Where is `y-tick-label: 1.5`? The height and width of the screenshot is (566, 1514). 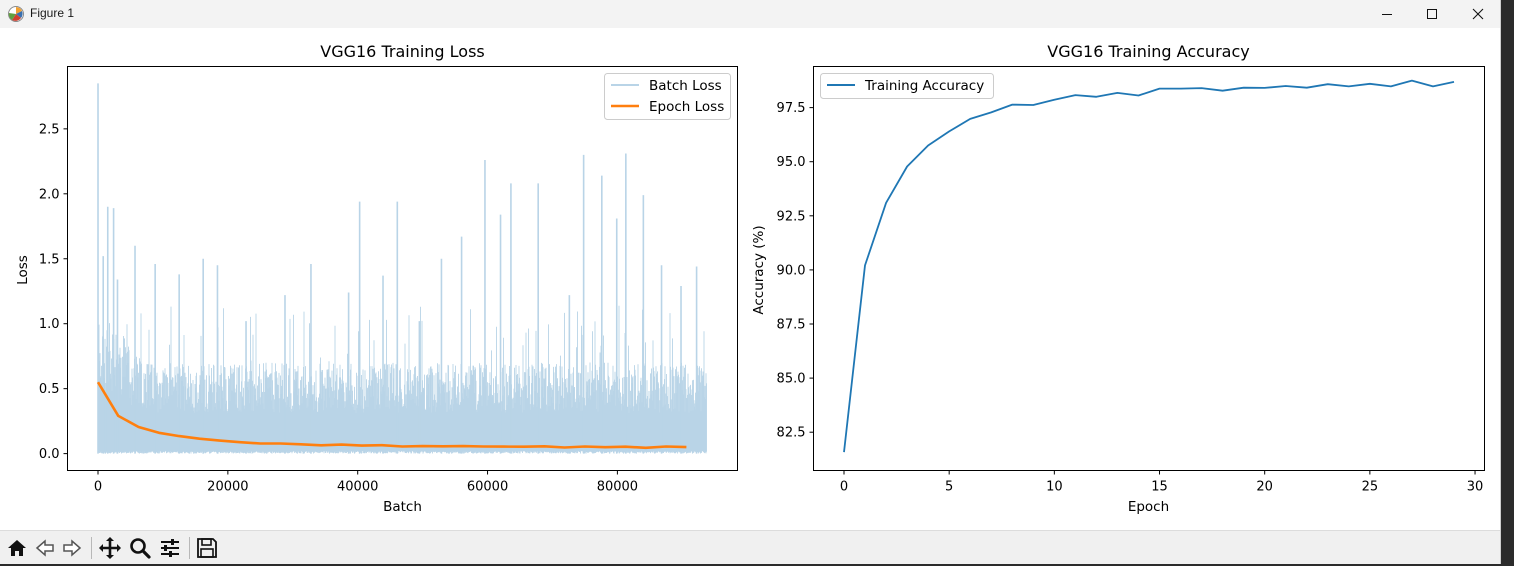
y-tick-label: 1.5 is located at coordinates (49, 259).